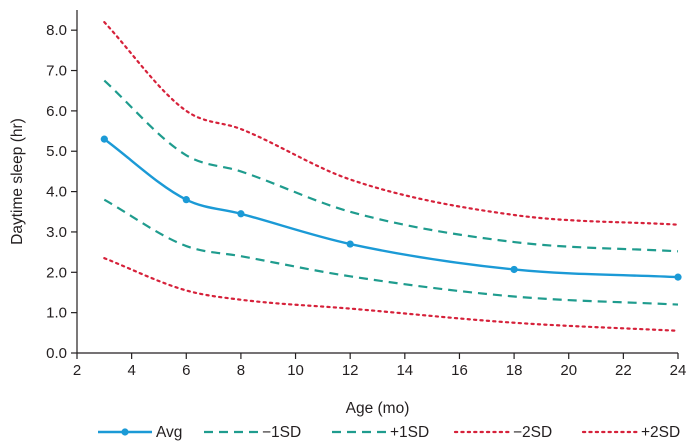 This screenshot has height=447, width=695. I want to click on x-tick-label: 8, so click(241, 370).